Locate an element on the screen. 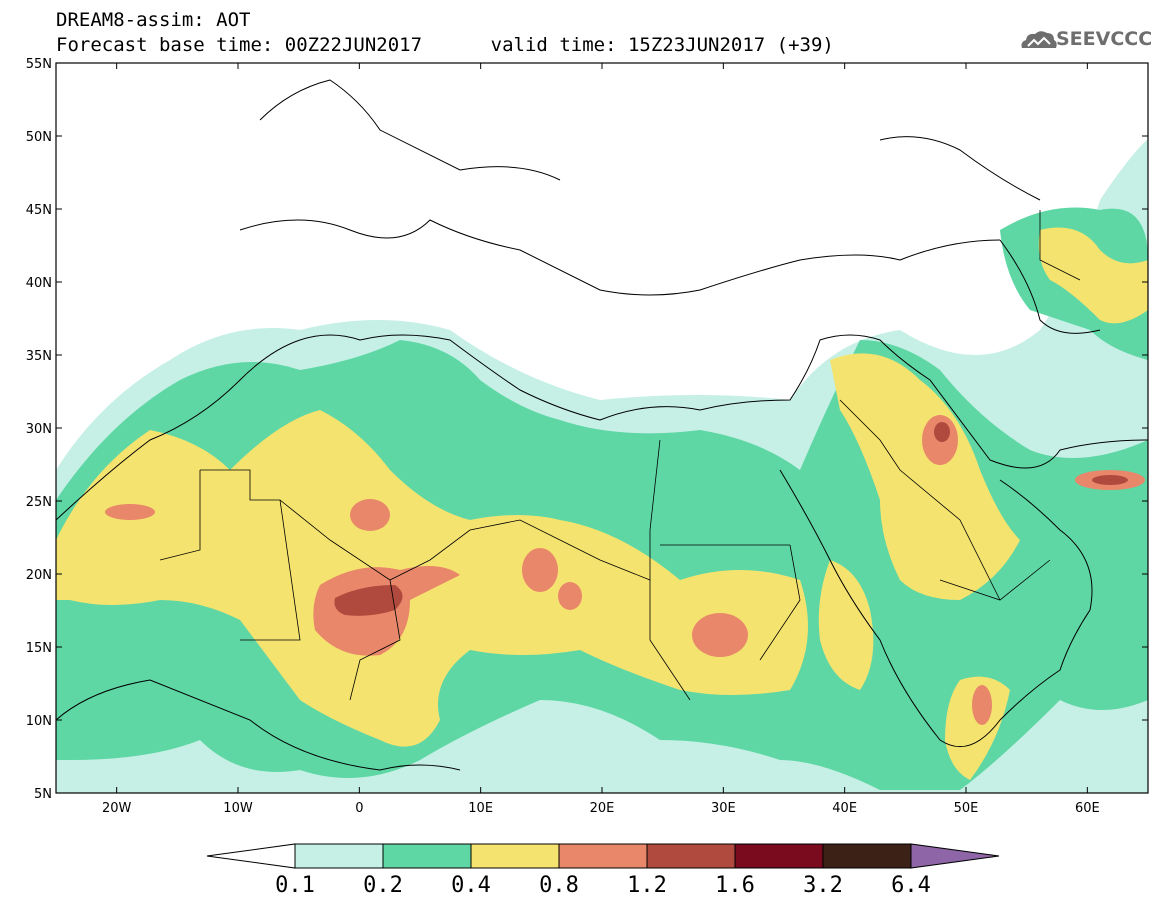 The height and width of the screenshot is (905, 1165). aot-region-yellow-somalia is located at coordinates (977, 728).